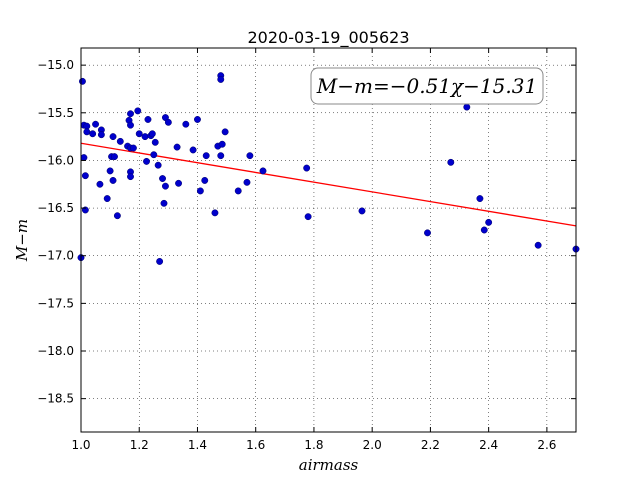 This screenshot has width=640, height=480. What do you see at coordinates (255, 445) in the screenshot?
I see `x-tick-label: 1.6` at bounding box center [255, 445].